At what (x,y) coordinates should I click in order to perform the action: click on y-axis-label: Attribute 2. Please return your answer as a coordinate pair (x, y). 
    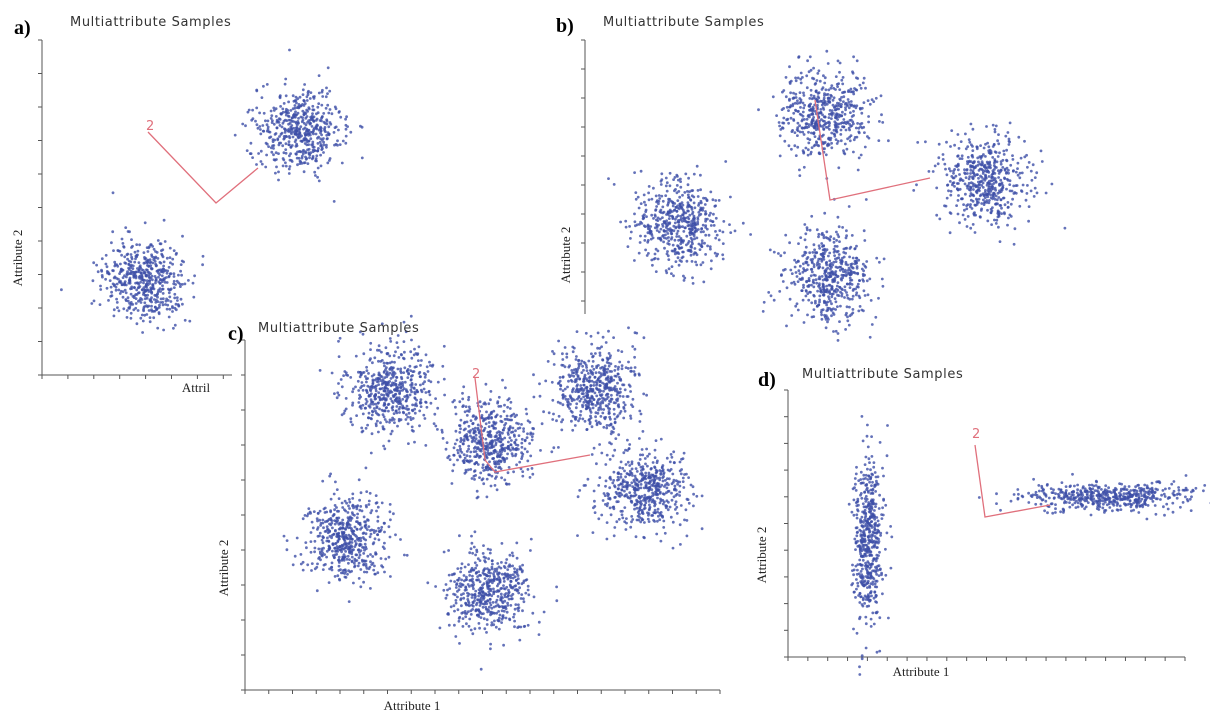
    Looking at the image, I should click on (17, 258).